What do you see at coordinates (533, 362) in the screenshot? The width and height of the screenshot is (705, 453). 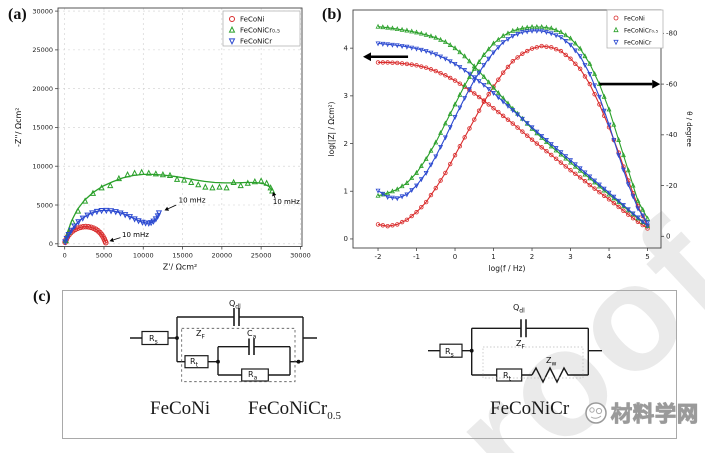 I see `zf-dotted-box` at bounding box center [533, 362].